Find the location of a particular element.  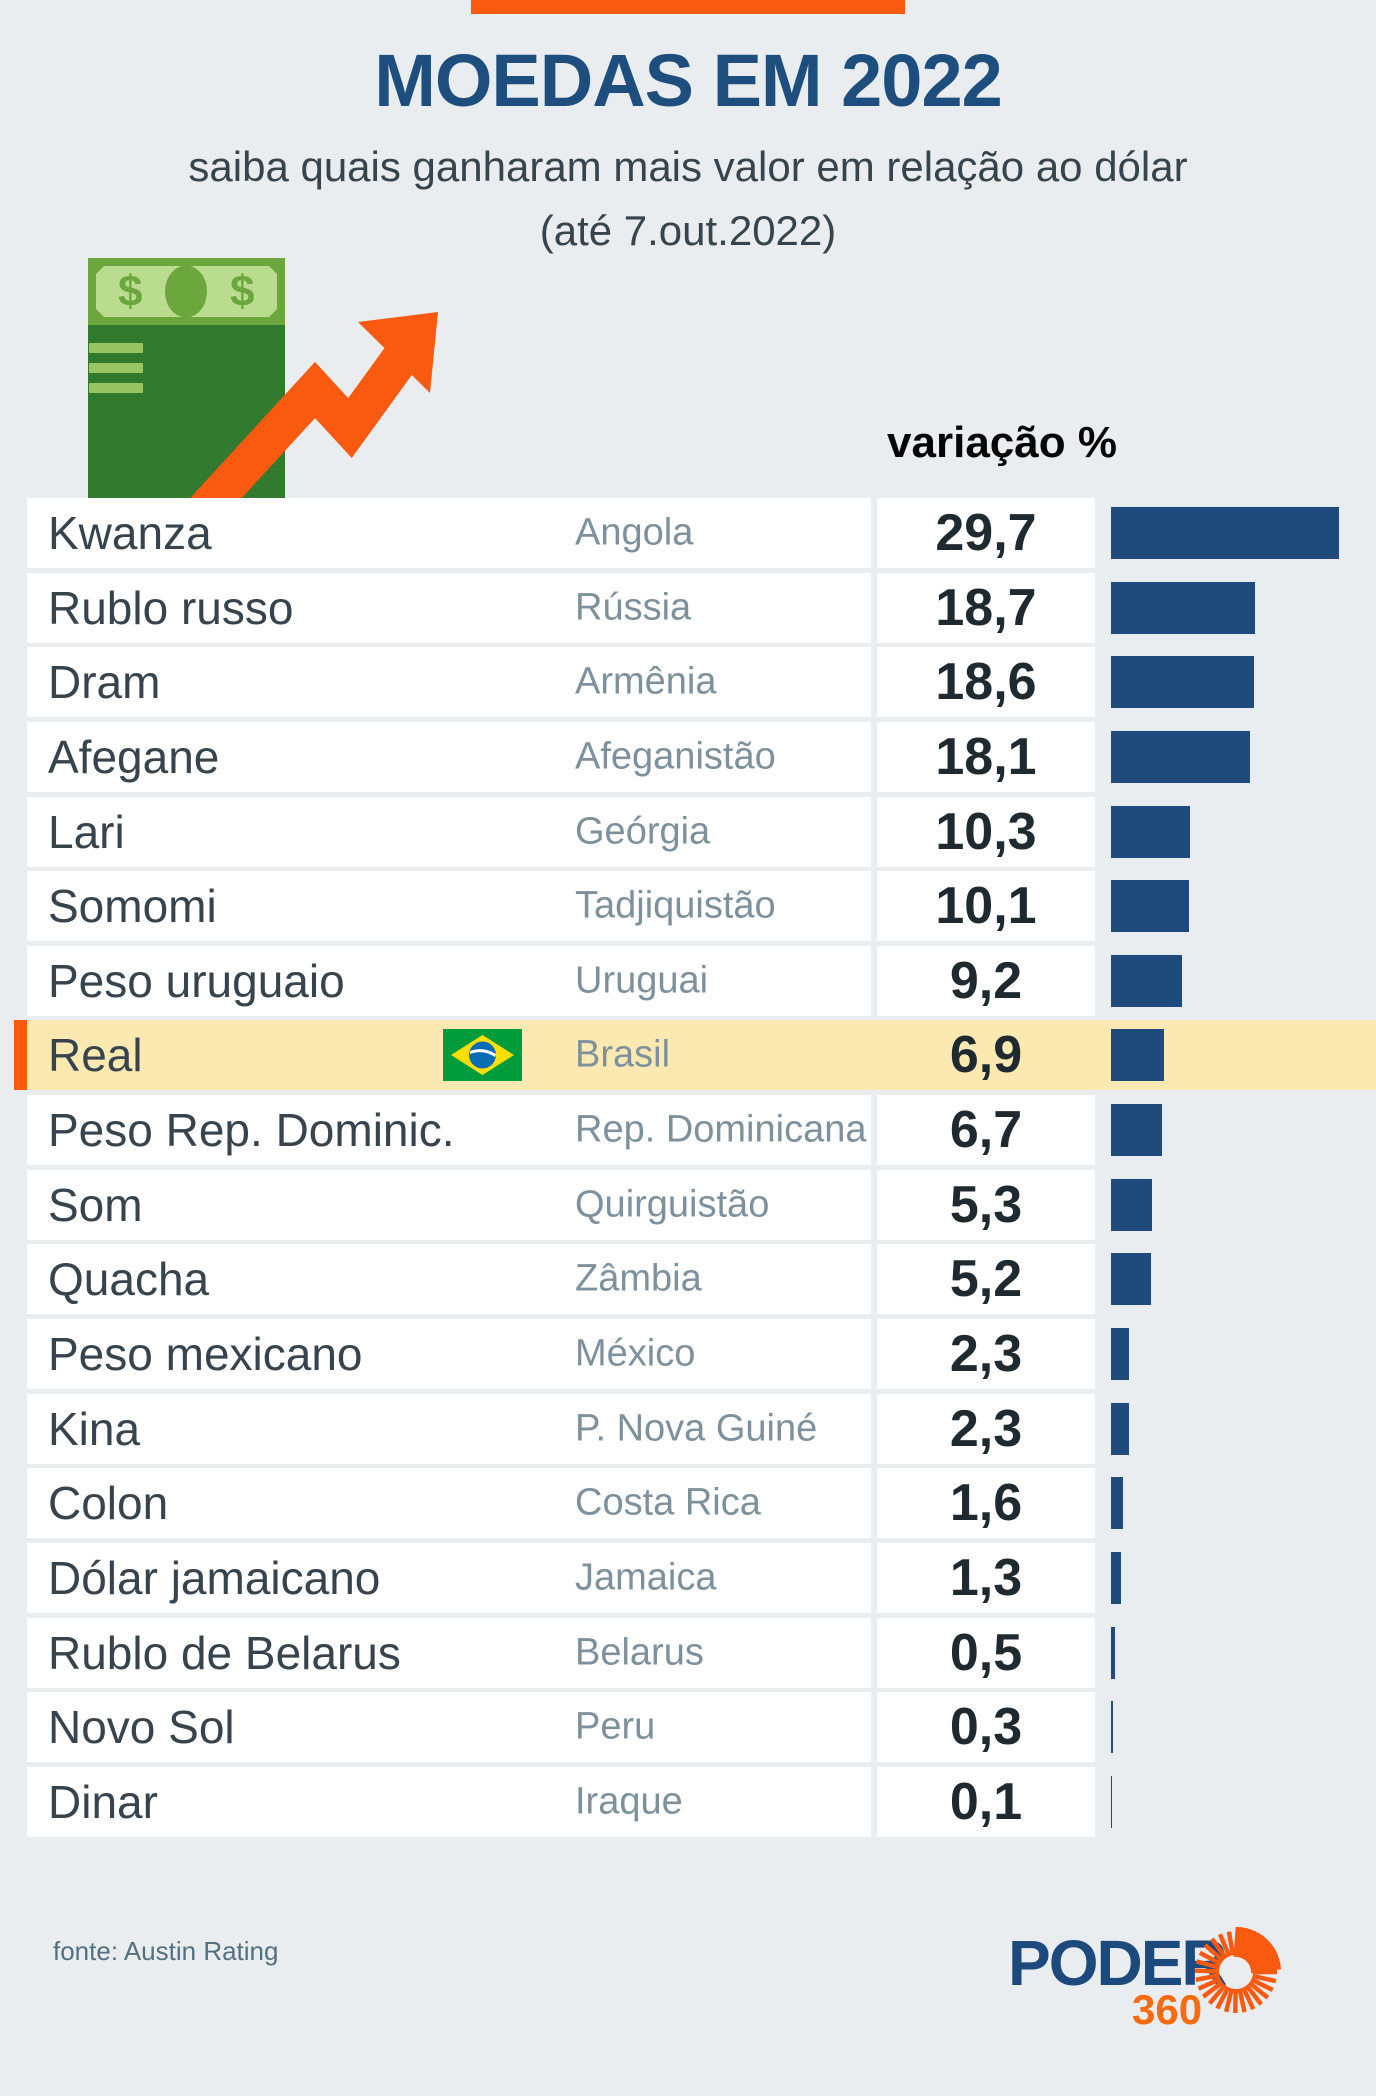

table-row: Novo Sol Peru 0,3 is located at coordinates (688, 1727).